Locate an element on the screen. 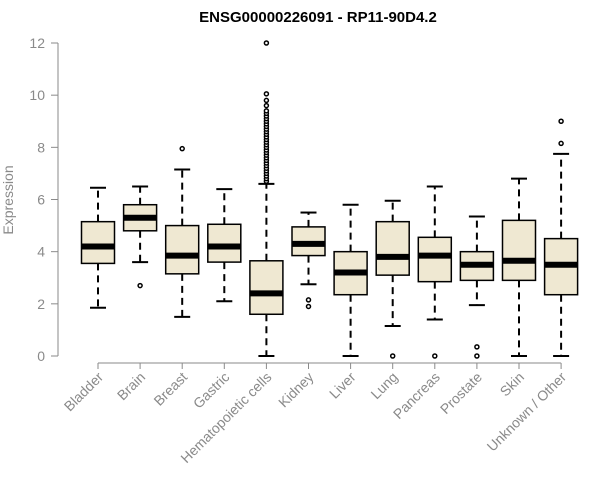 The width and height of the screenshot is (600, 500). x-tick-label: Bladder is located at coordinates (84, 392).